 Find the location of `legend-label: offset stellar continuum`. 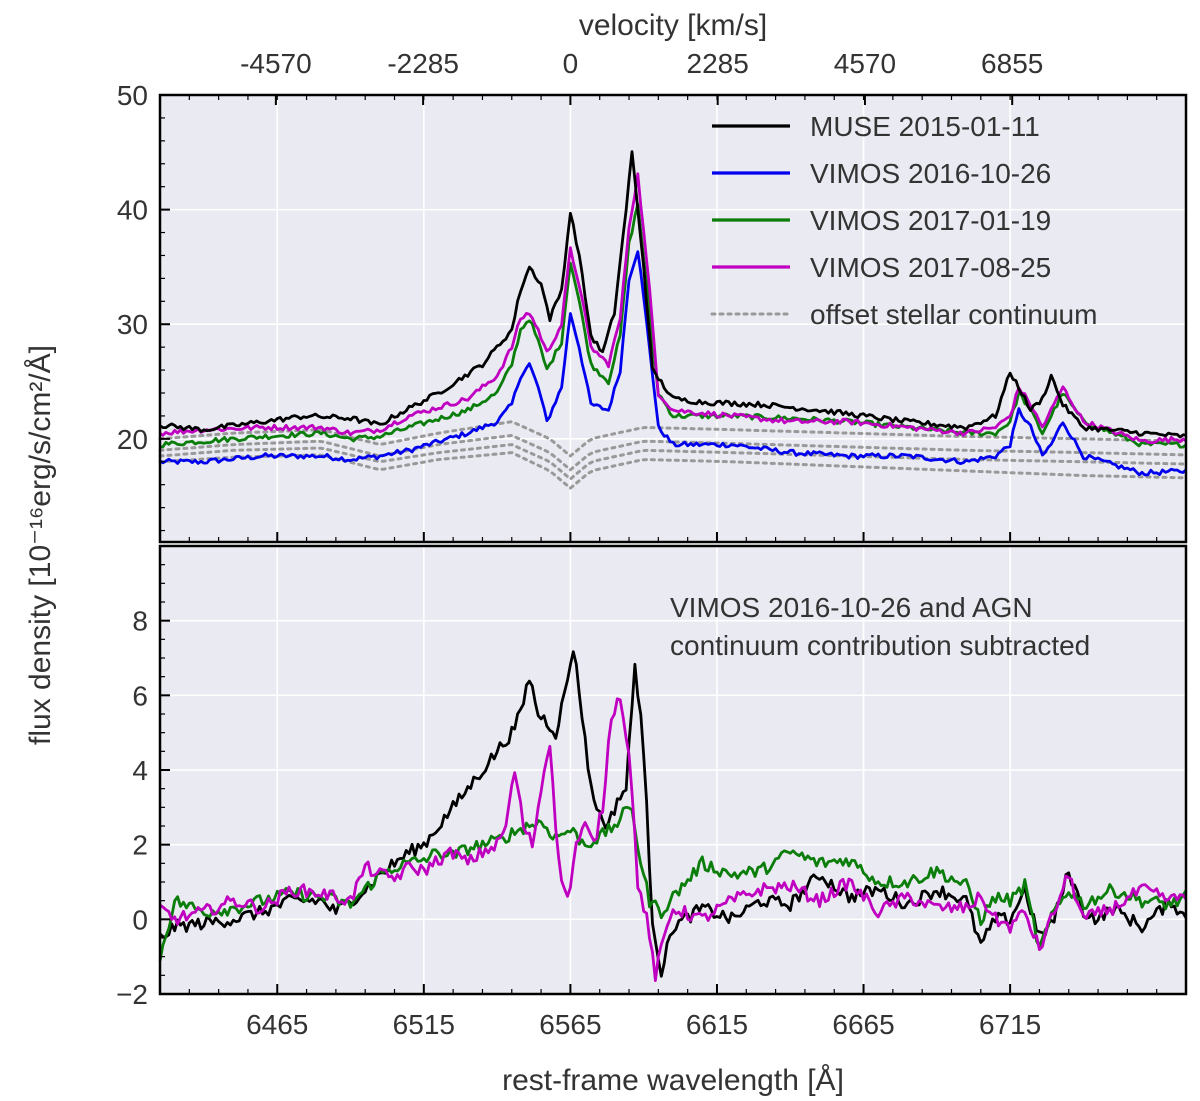

legend-label: offset stellar continuum is located at coordinates (953, 314).